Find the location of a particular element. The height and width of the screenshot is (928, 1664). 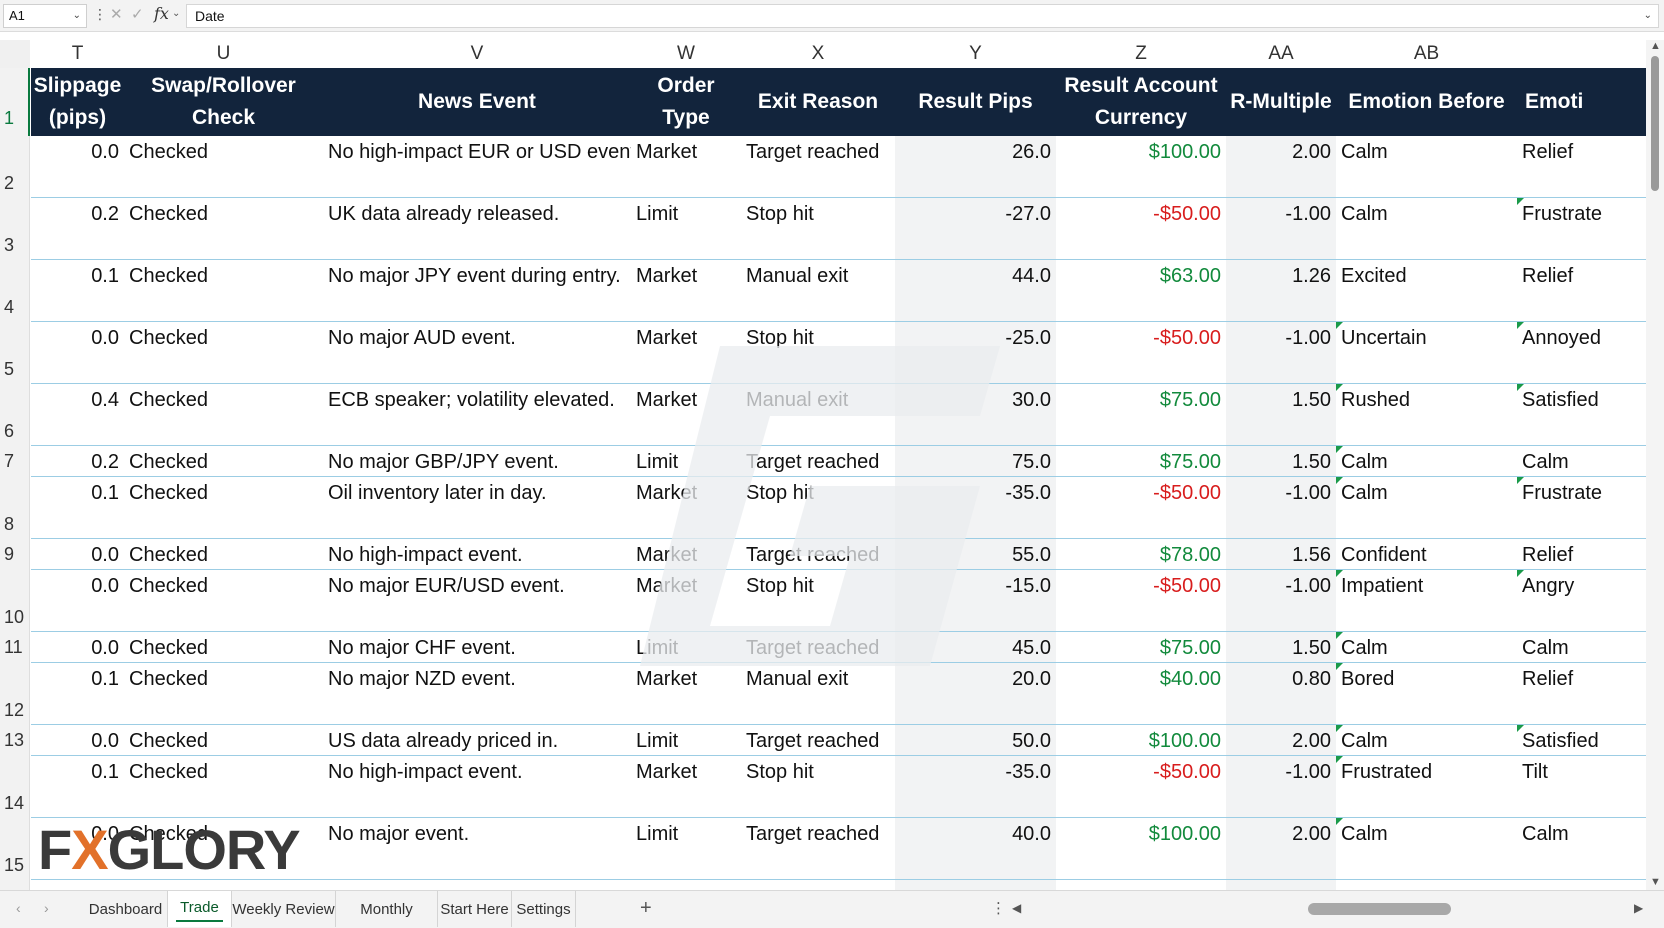

column-header-w: W is located at coordinates (686, 53).